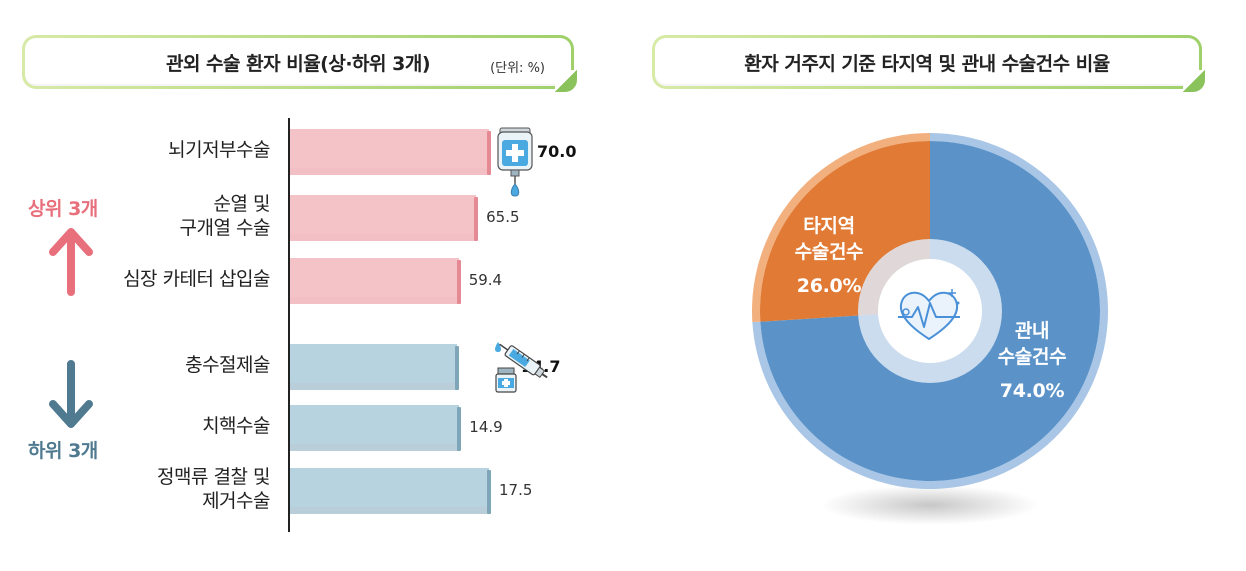  Describe the element at coordinates (486, 427) in the screenshot. I see `value-label-5: 14.9` at that location.